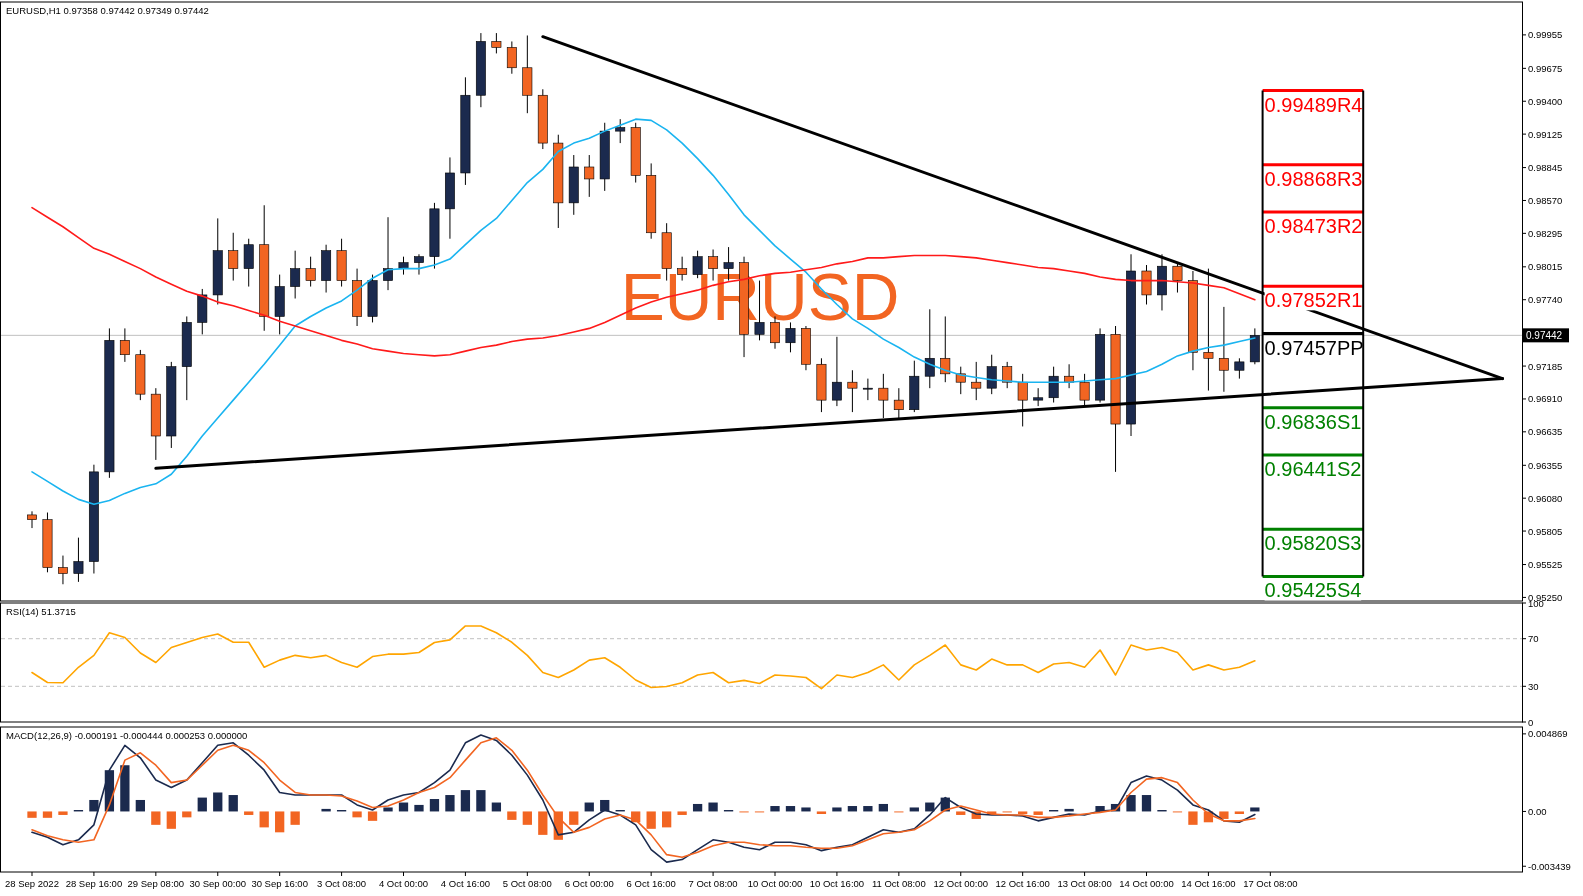 The height and width of the screenshot is (896, 1583). Describe the element at coordinates (32, 883) in the screenshot. I see `x-tick-label: 28 Sep 2022` at that location.